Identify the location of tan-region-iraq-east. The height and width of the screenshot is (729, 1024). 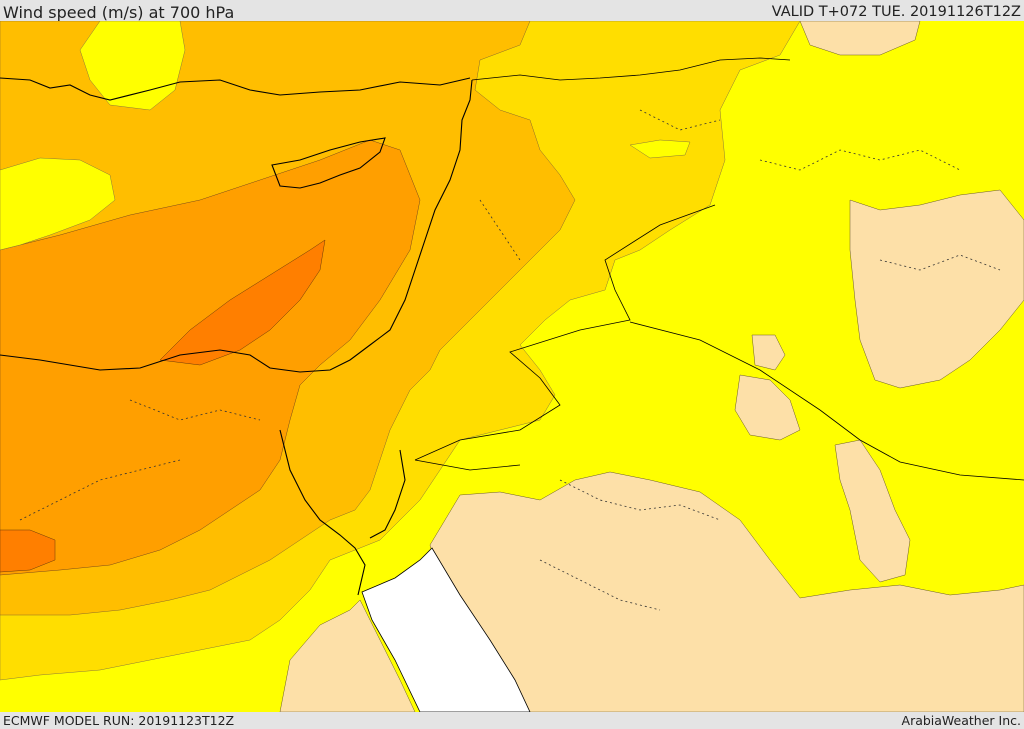
(936, 289).